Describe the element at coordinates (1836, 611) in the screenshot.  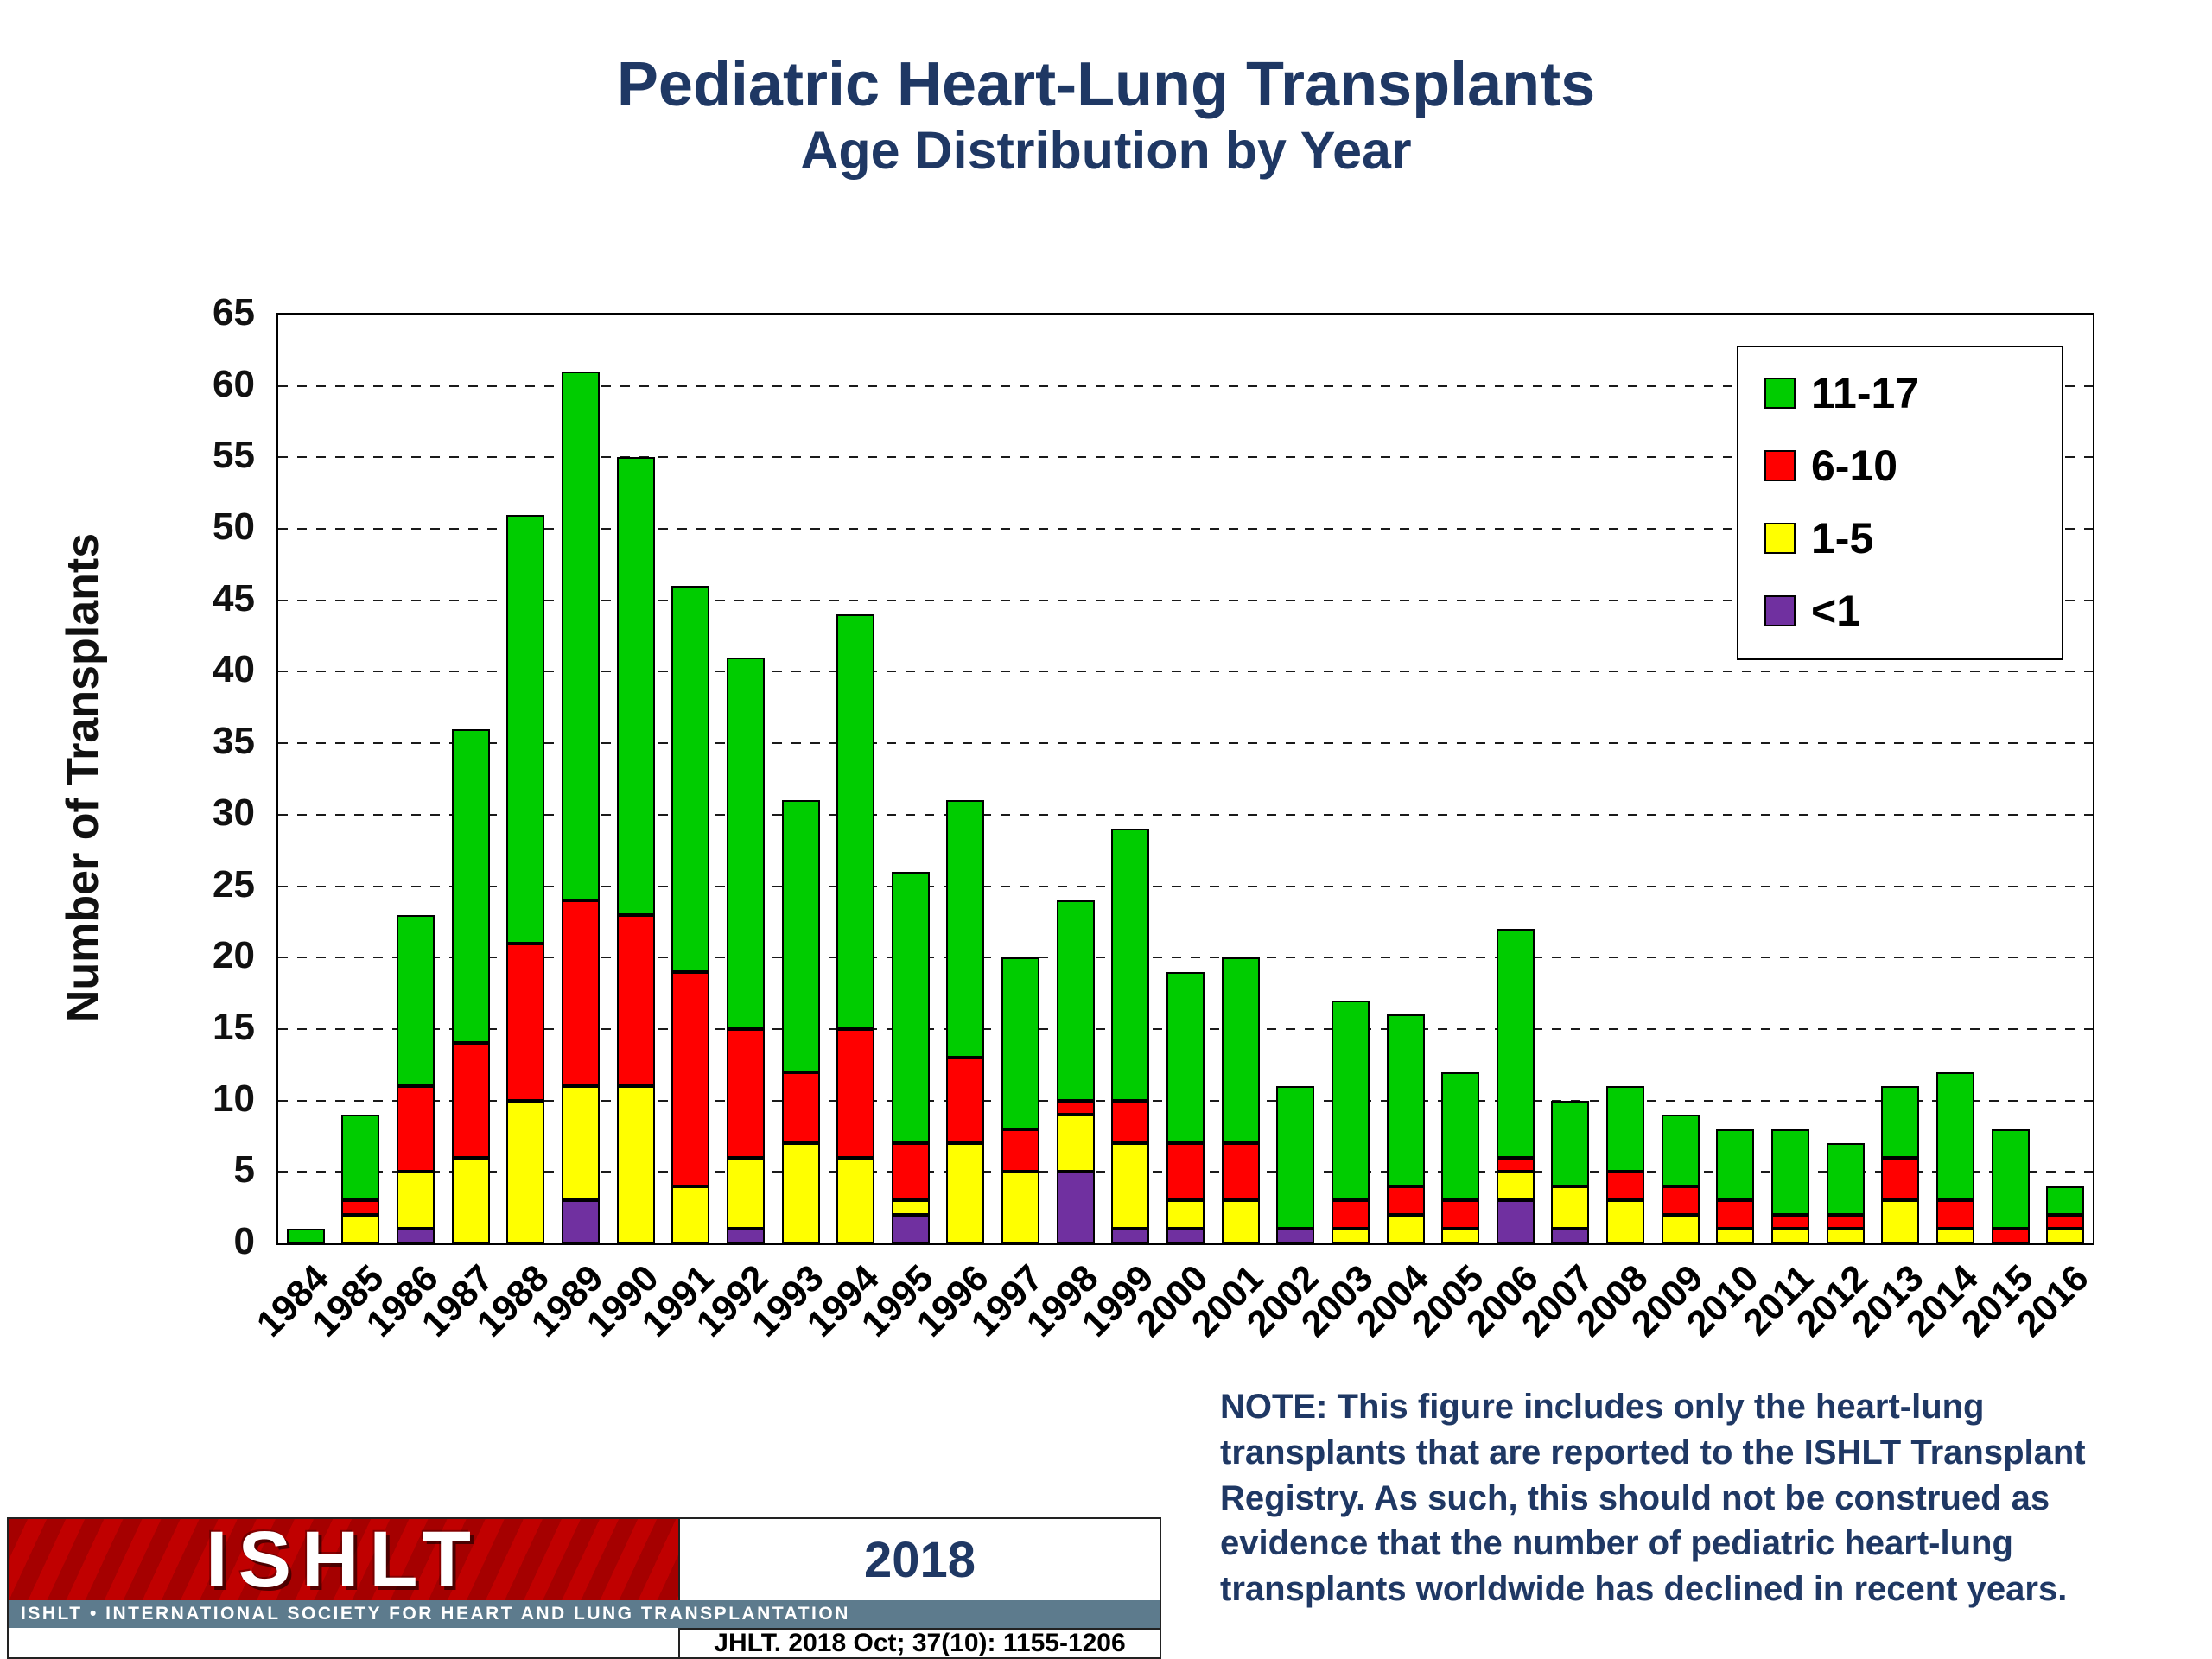
I see `legend-label: <1` at that location.